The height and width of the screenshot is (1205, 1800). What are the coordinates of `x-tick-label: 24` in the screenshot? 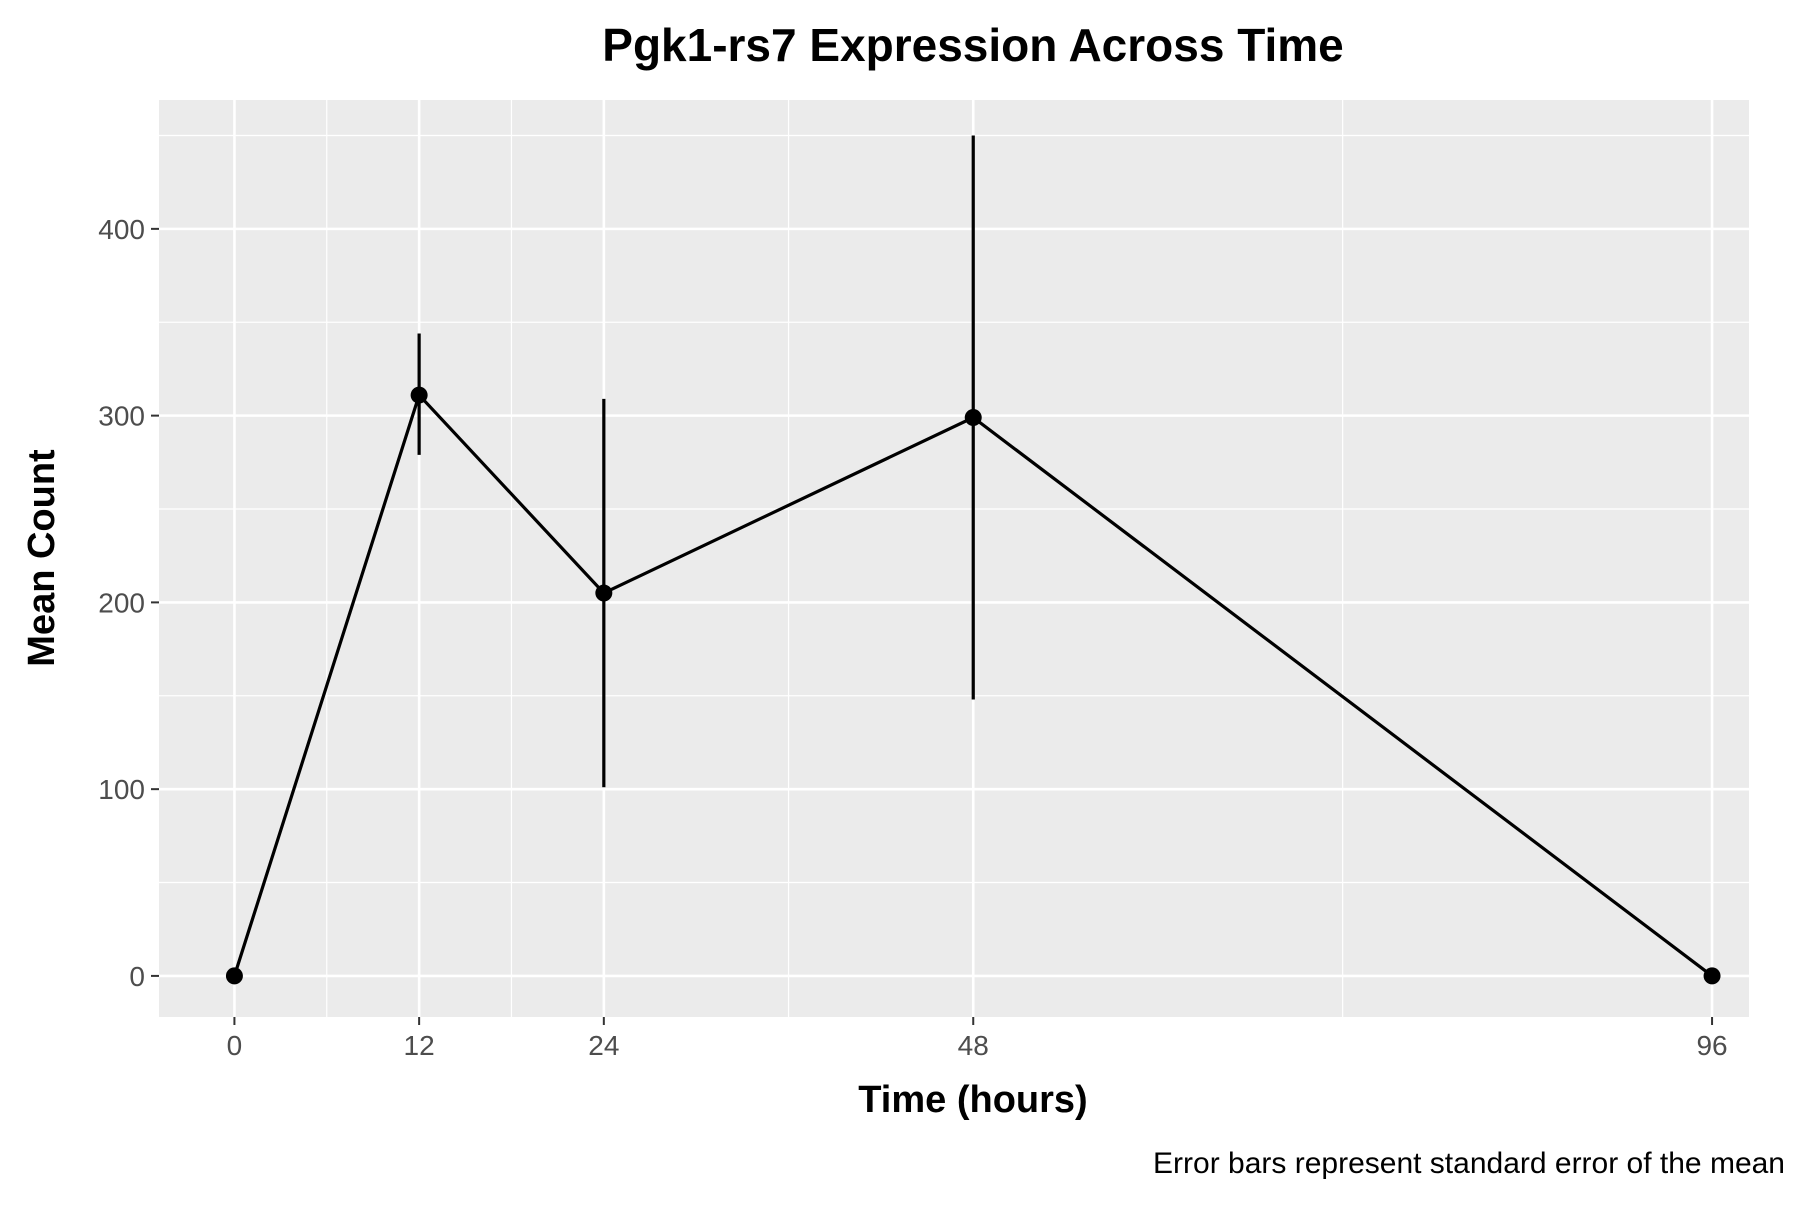 It's located at (603, 1045).